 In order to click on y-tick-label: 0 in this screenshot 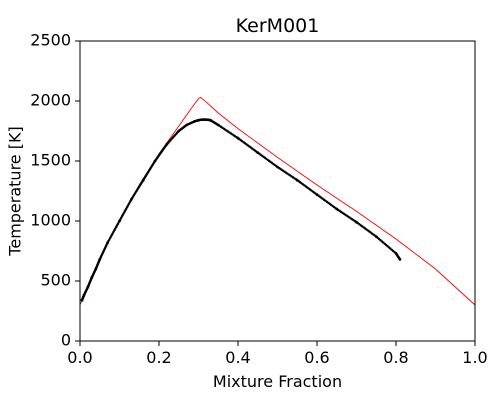, I will do `click(66, 340)`.